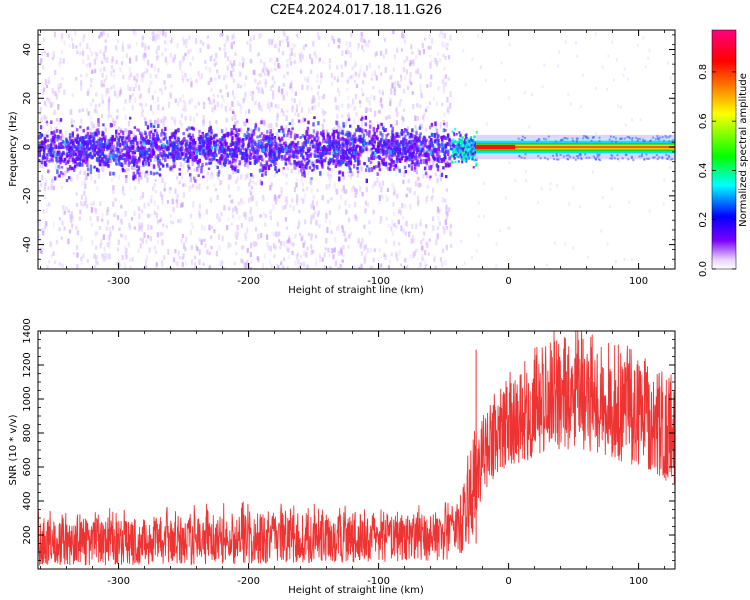  What do you see at coordinates (118, 281) in the screenshot?
I see `spectrogram-xtick-label: -300` at bounding box center [118, 281].